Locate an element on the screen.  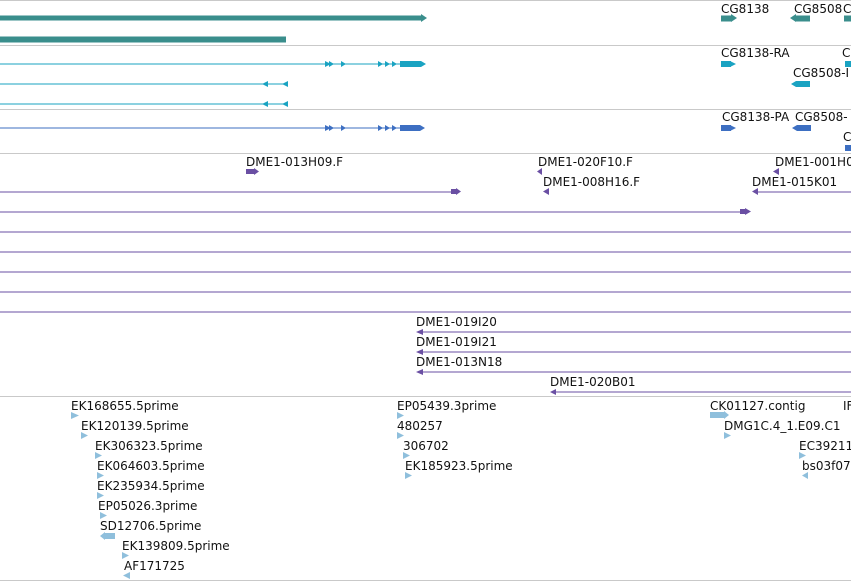
est-ep05439 is located at coordinates (400, 415).